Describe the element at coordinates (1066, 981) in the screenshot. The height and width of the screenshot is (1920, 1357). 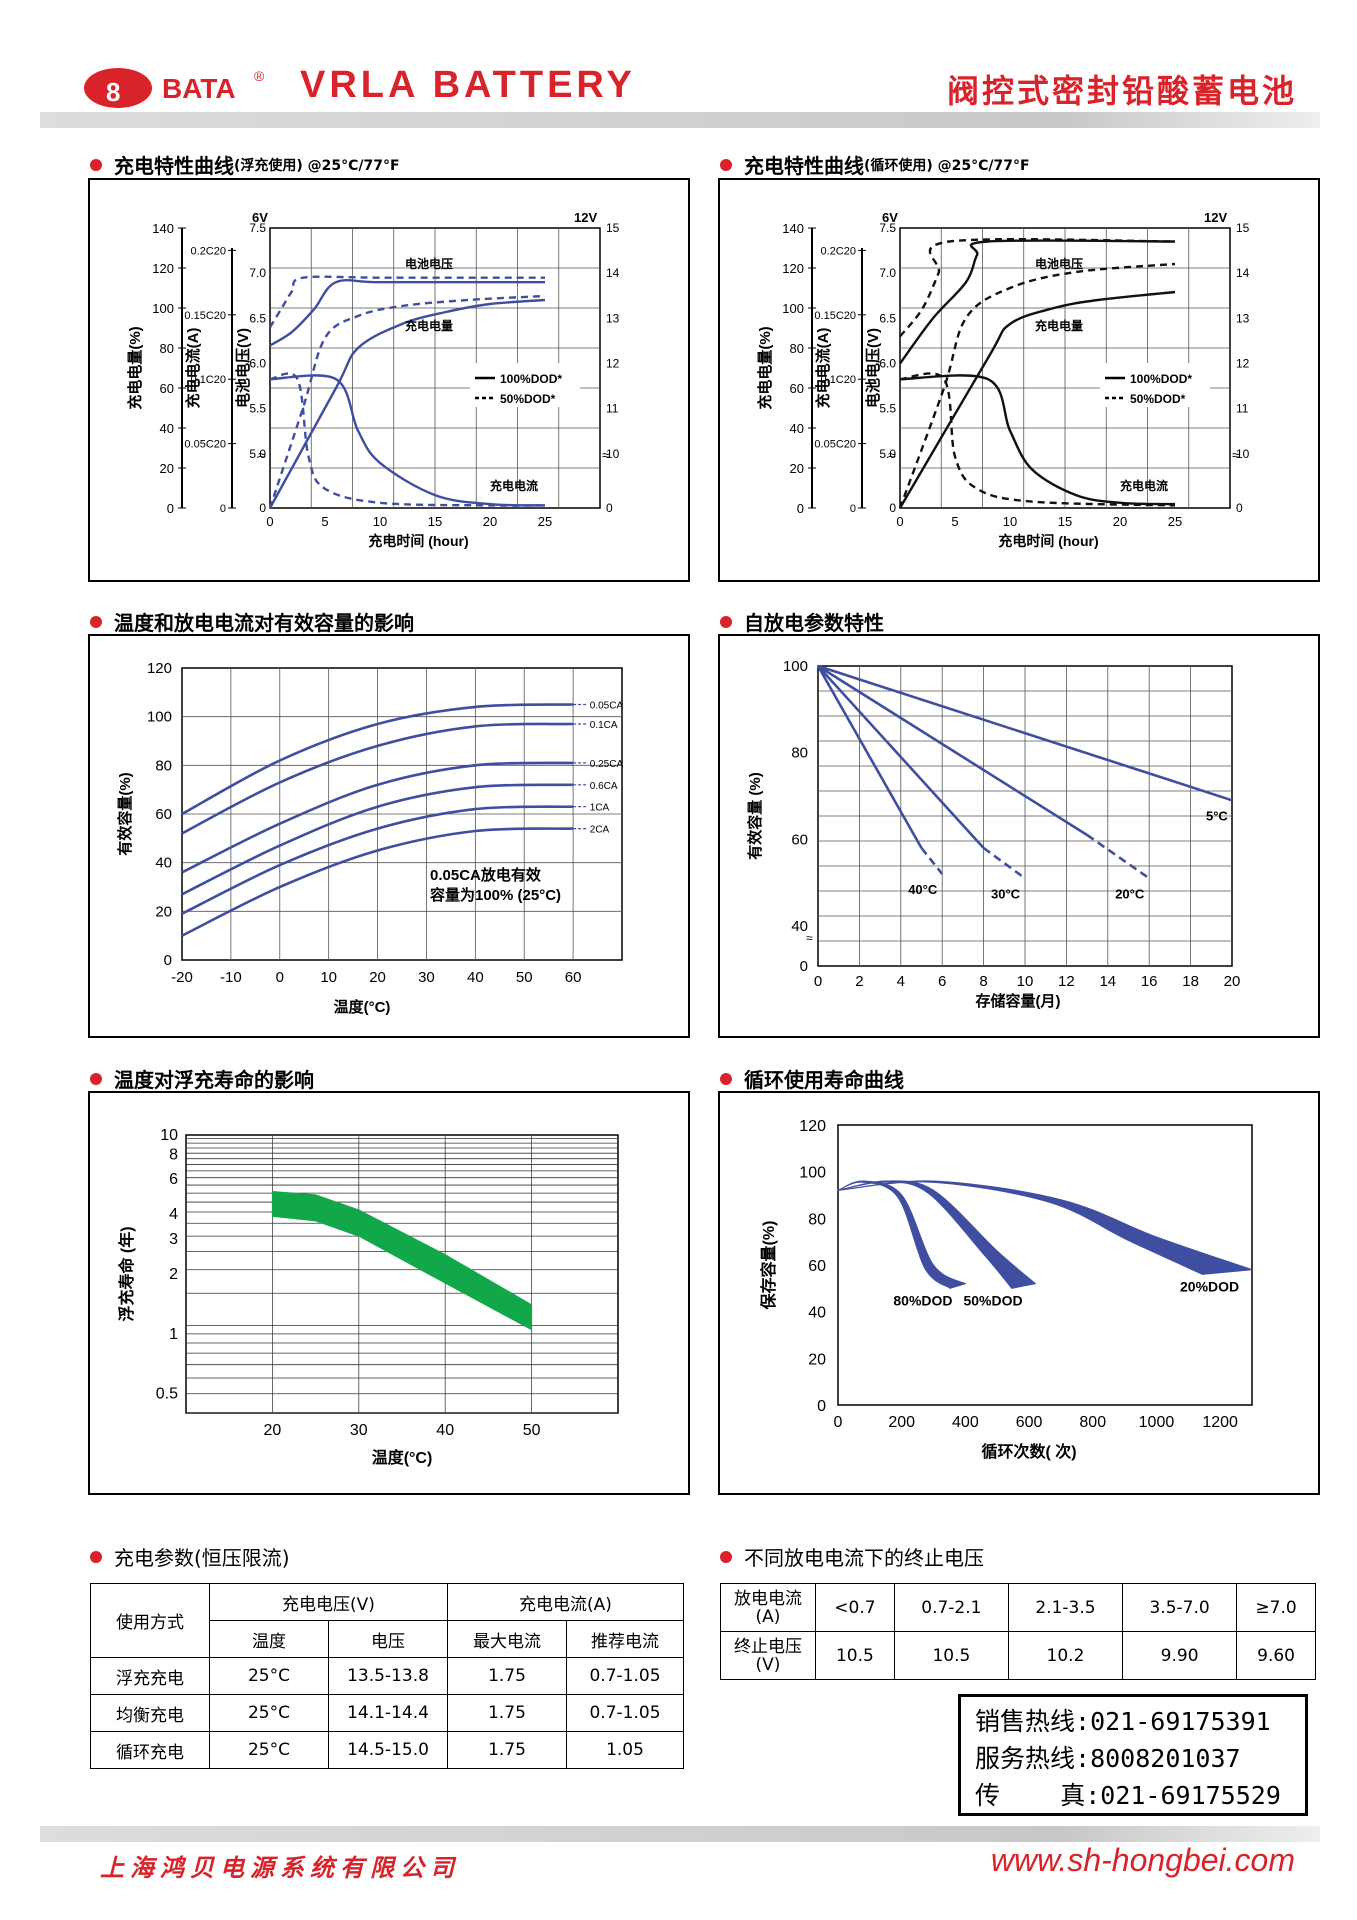
I see `x-tick-label: 12` at that location.